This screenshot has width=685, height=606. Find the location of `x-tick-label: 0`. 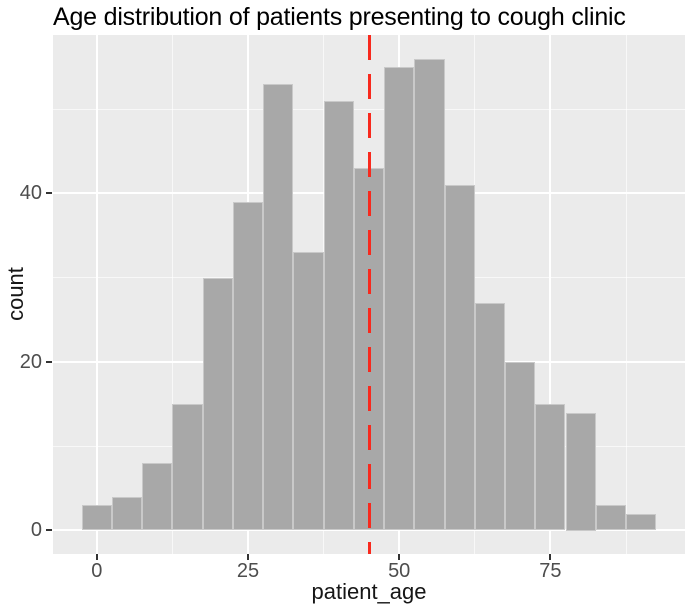

x-tick-label: 0 is located at coordinates (97, 571).